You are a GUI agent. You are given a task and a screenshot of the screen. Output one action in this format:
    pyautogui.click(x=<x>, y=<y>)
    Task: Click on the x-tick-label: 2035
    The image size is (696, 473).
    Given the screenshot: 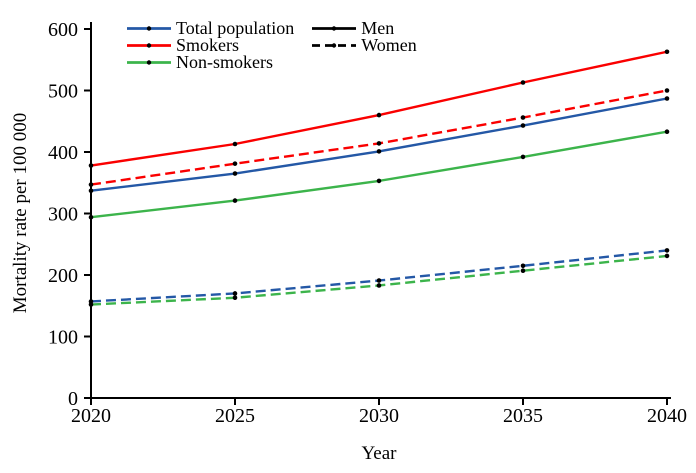 What is the action you would take?
    pyautogui.click(x=523, y=416)
    